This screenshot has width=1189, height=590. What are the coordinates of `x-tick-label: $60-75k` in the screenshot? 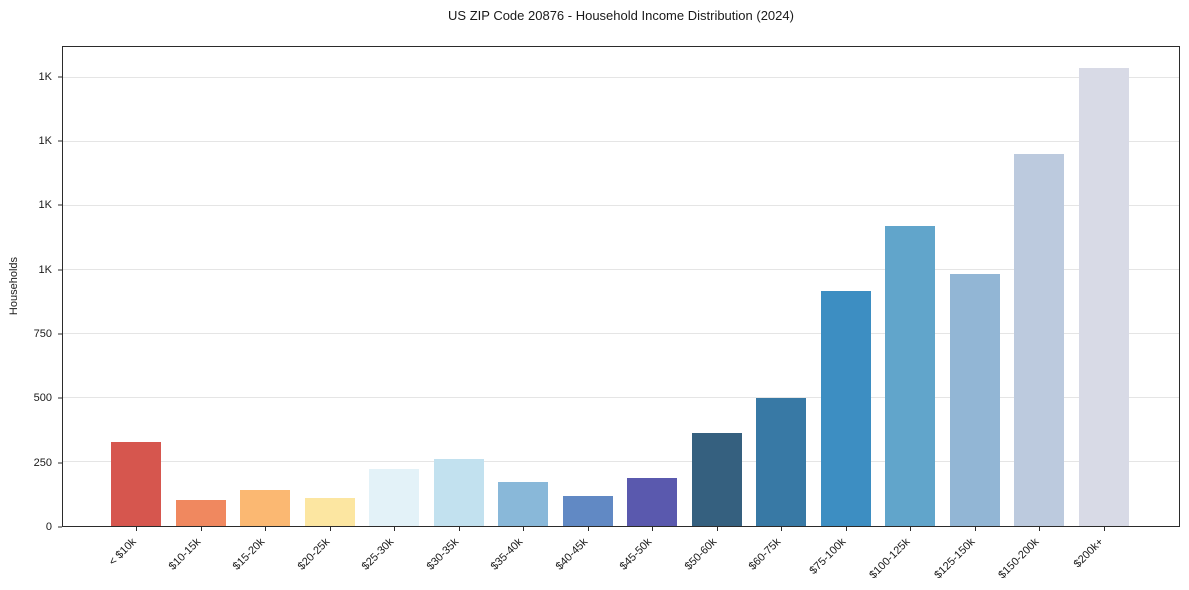 It's located at (765, 554).